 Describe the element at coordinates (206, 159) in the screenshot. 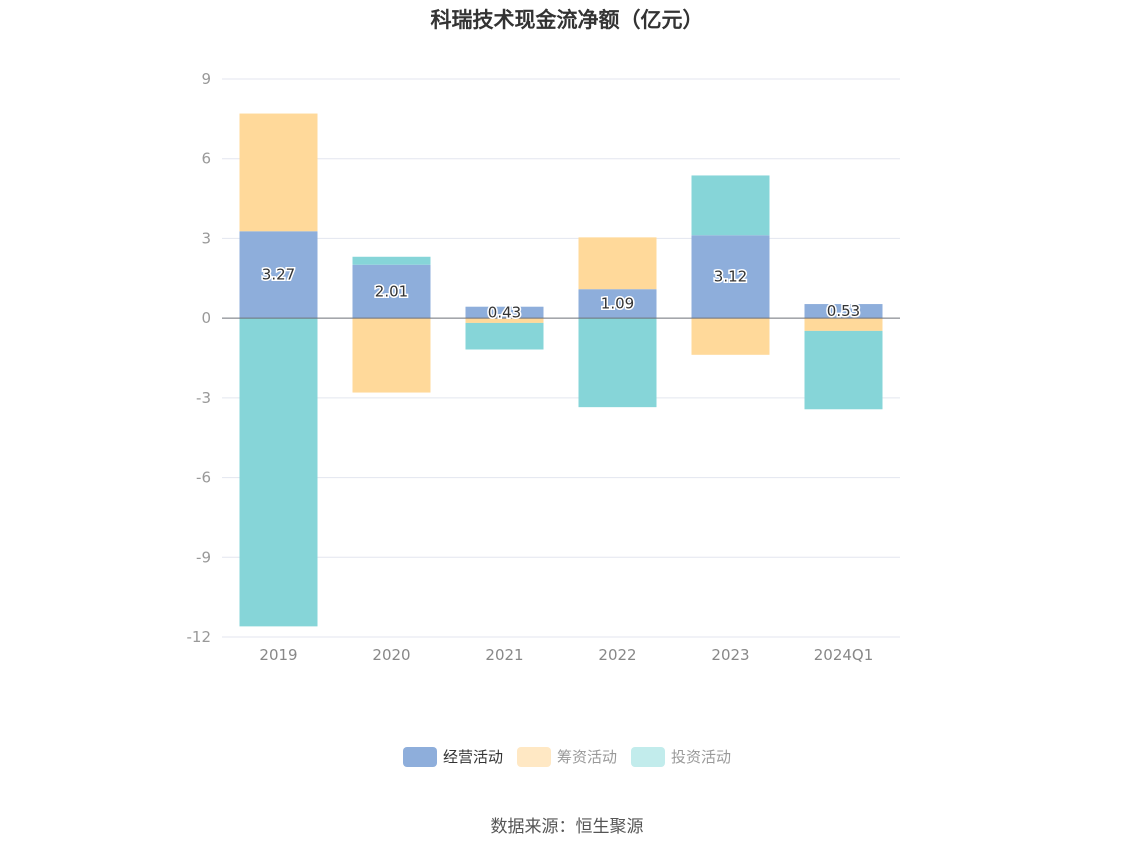

I see `y-tick-label: 6` at that location.